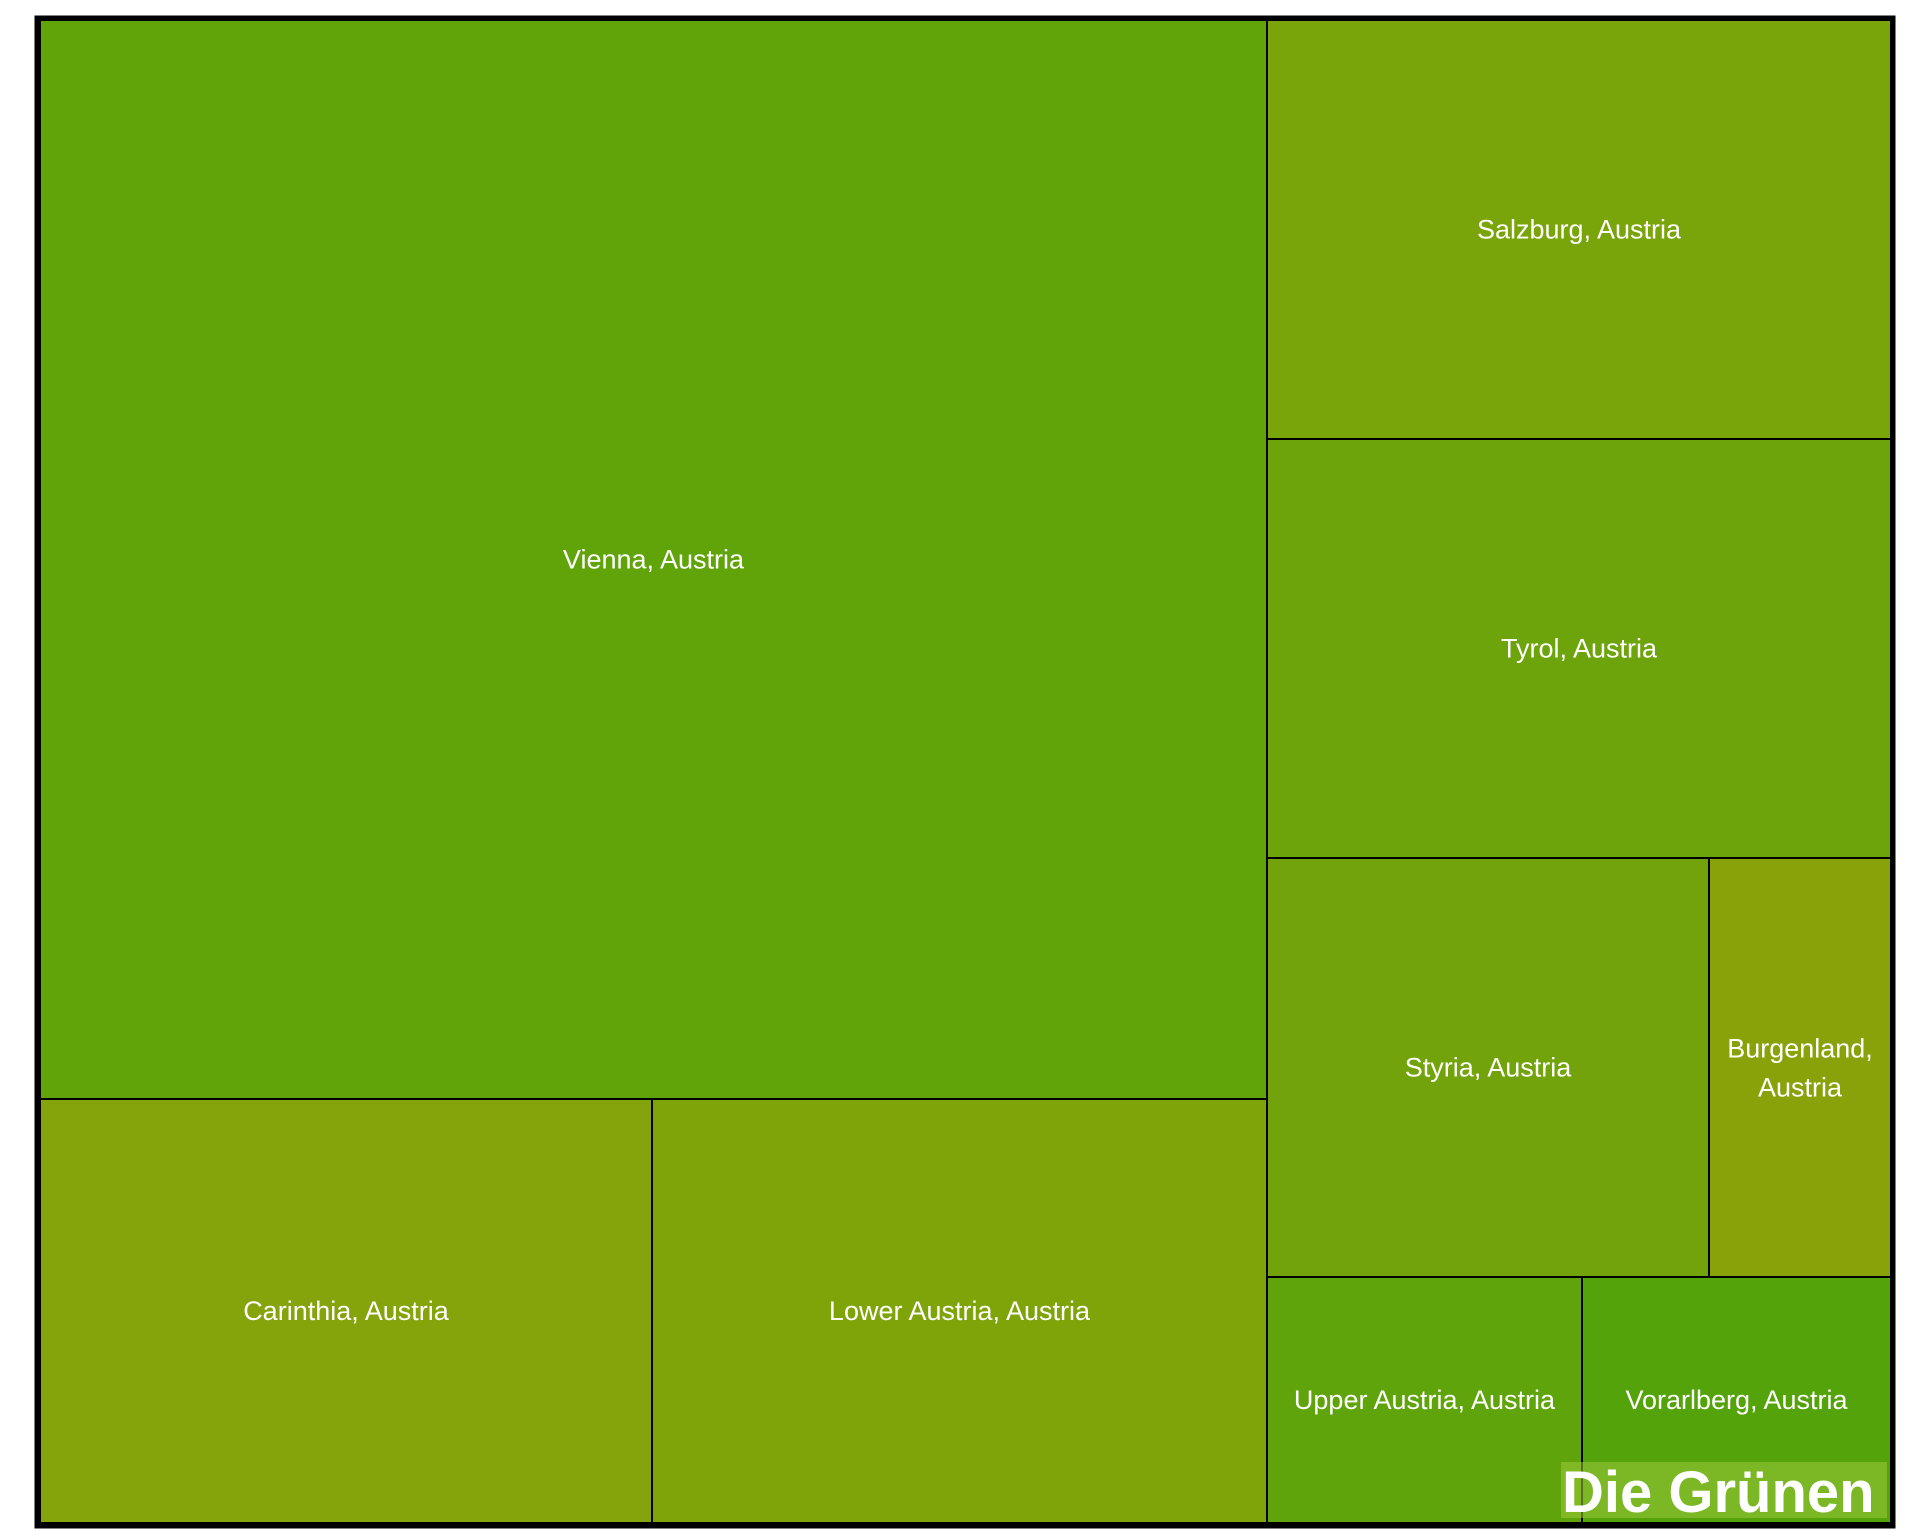 The width and height of the screenshot is (1920, 1536). I want to click on treemap-cell-label: Burgenland, Austria, so click(1800, 1068).